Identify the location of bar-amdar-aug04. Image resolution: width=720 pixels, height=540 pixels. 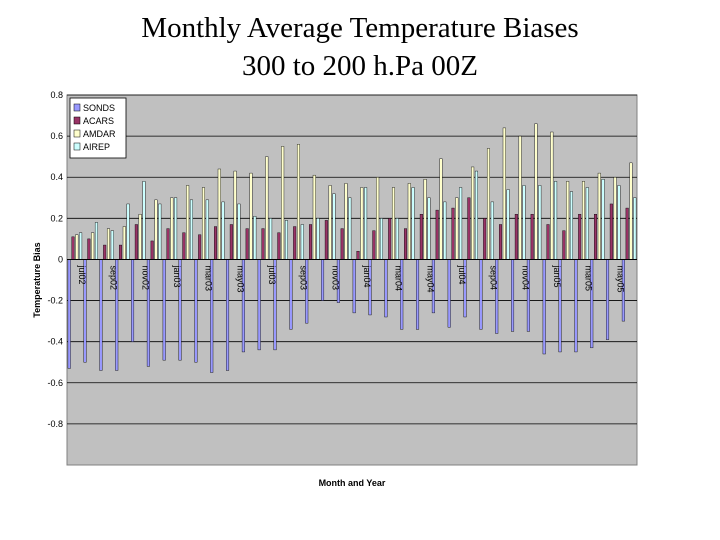
(473, 213).